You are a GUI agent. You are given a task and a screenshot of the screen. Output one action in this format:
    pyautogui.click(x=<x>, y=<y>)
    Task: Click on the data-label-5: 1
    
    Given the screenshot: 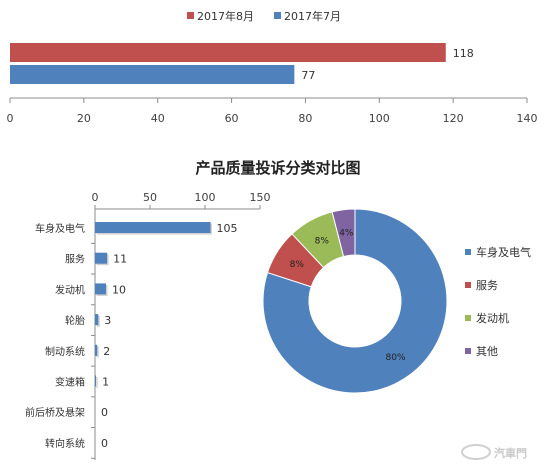 What is the action you would take?
    pyautogui.click(x=105, y=382)
    